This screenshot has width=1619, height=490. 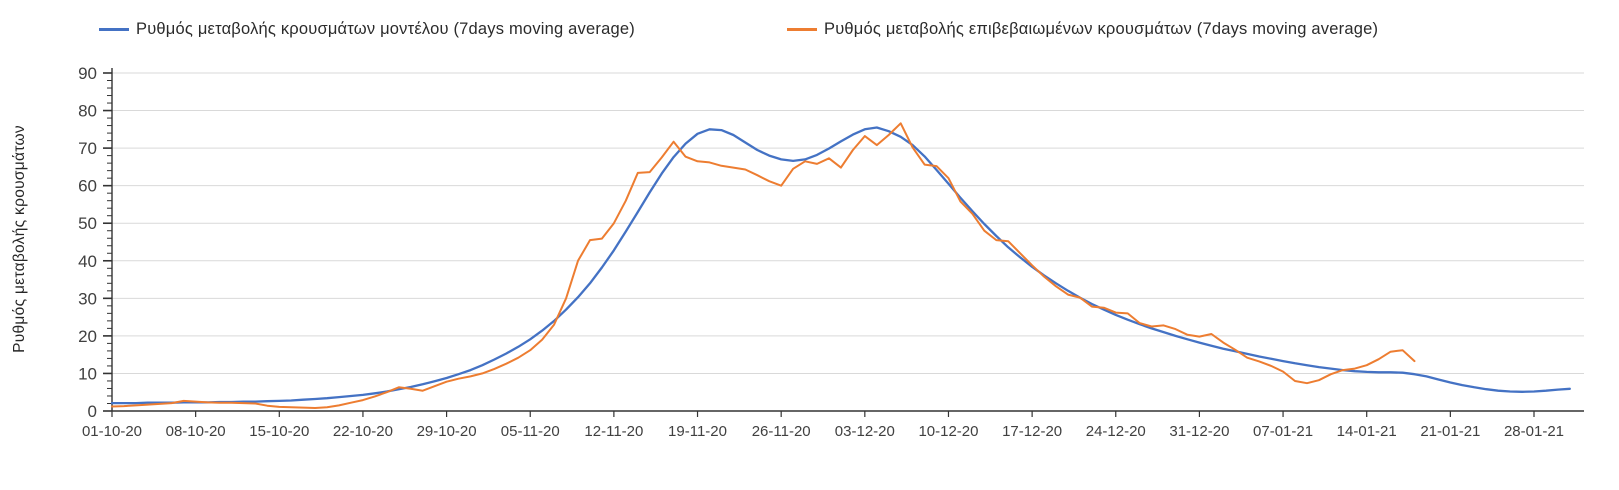 What do you see at coordinates (87, 261) in the screenshot?
I see `svg-text: 40` at bounding box center [87, 261].